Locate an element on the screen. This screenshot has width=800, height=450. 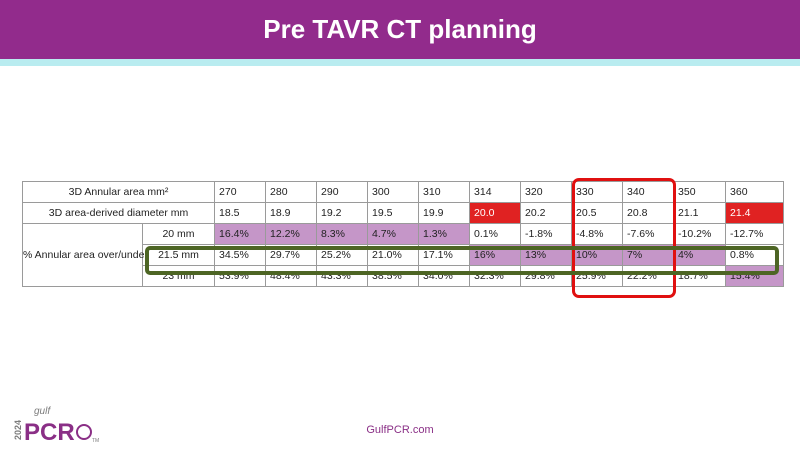
table-cell: 16.4% is located at coordinates (240, 234).